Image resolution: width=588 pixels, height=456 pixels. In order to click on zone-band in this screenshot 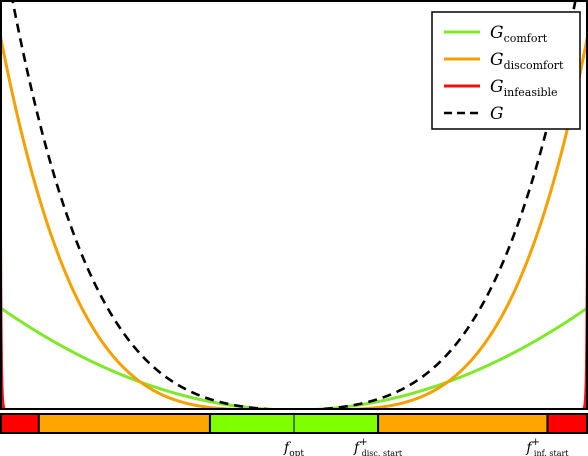, I will do `click(294, 423)`.